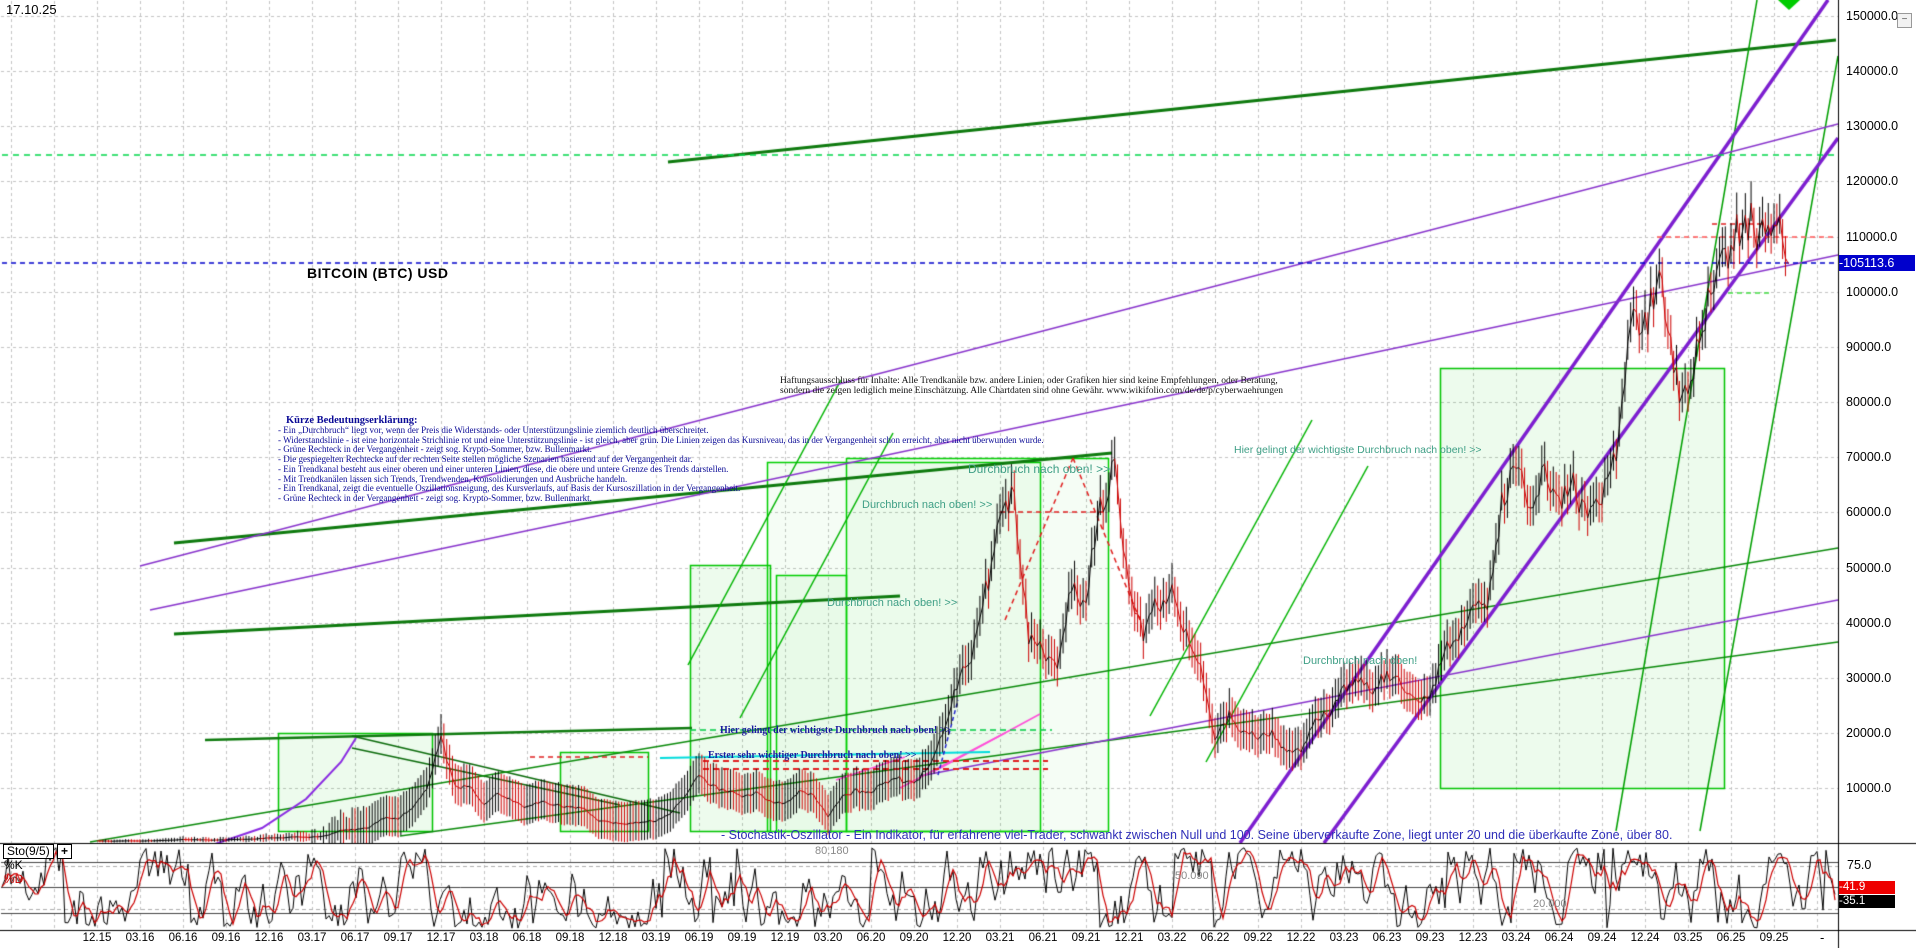 The image size is (1916, 948). Describe the element at coordinates (927, 505) in the screenshot. I see `annotation-durchbruch-2020: Durchbruch nach oben! >>` at that location.